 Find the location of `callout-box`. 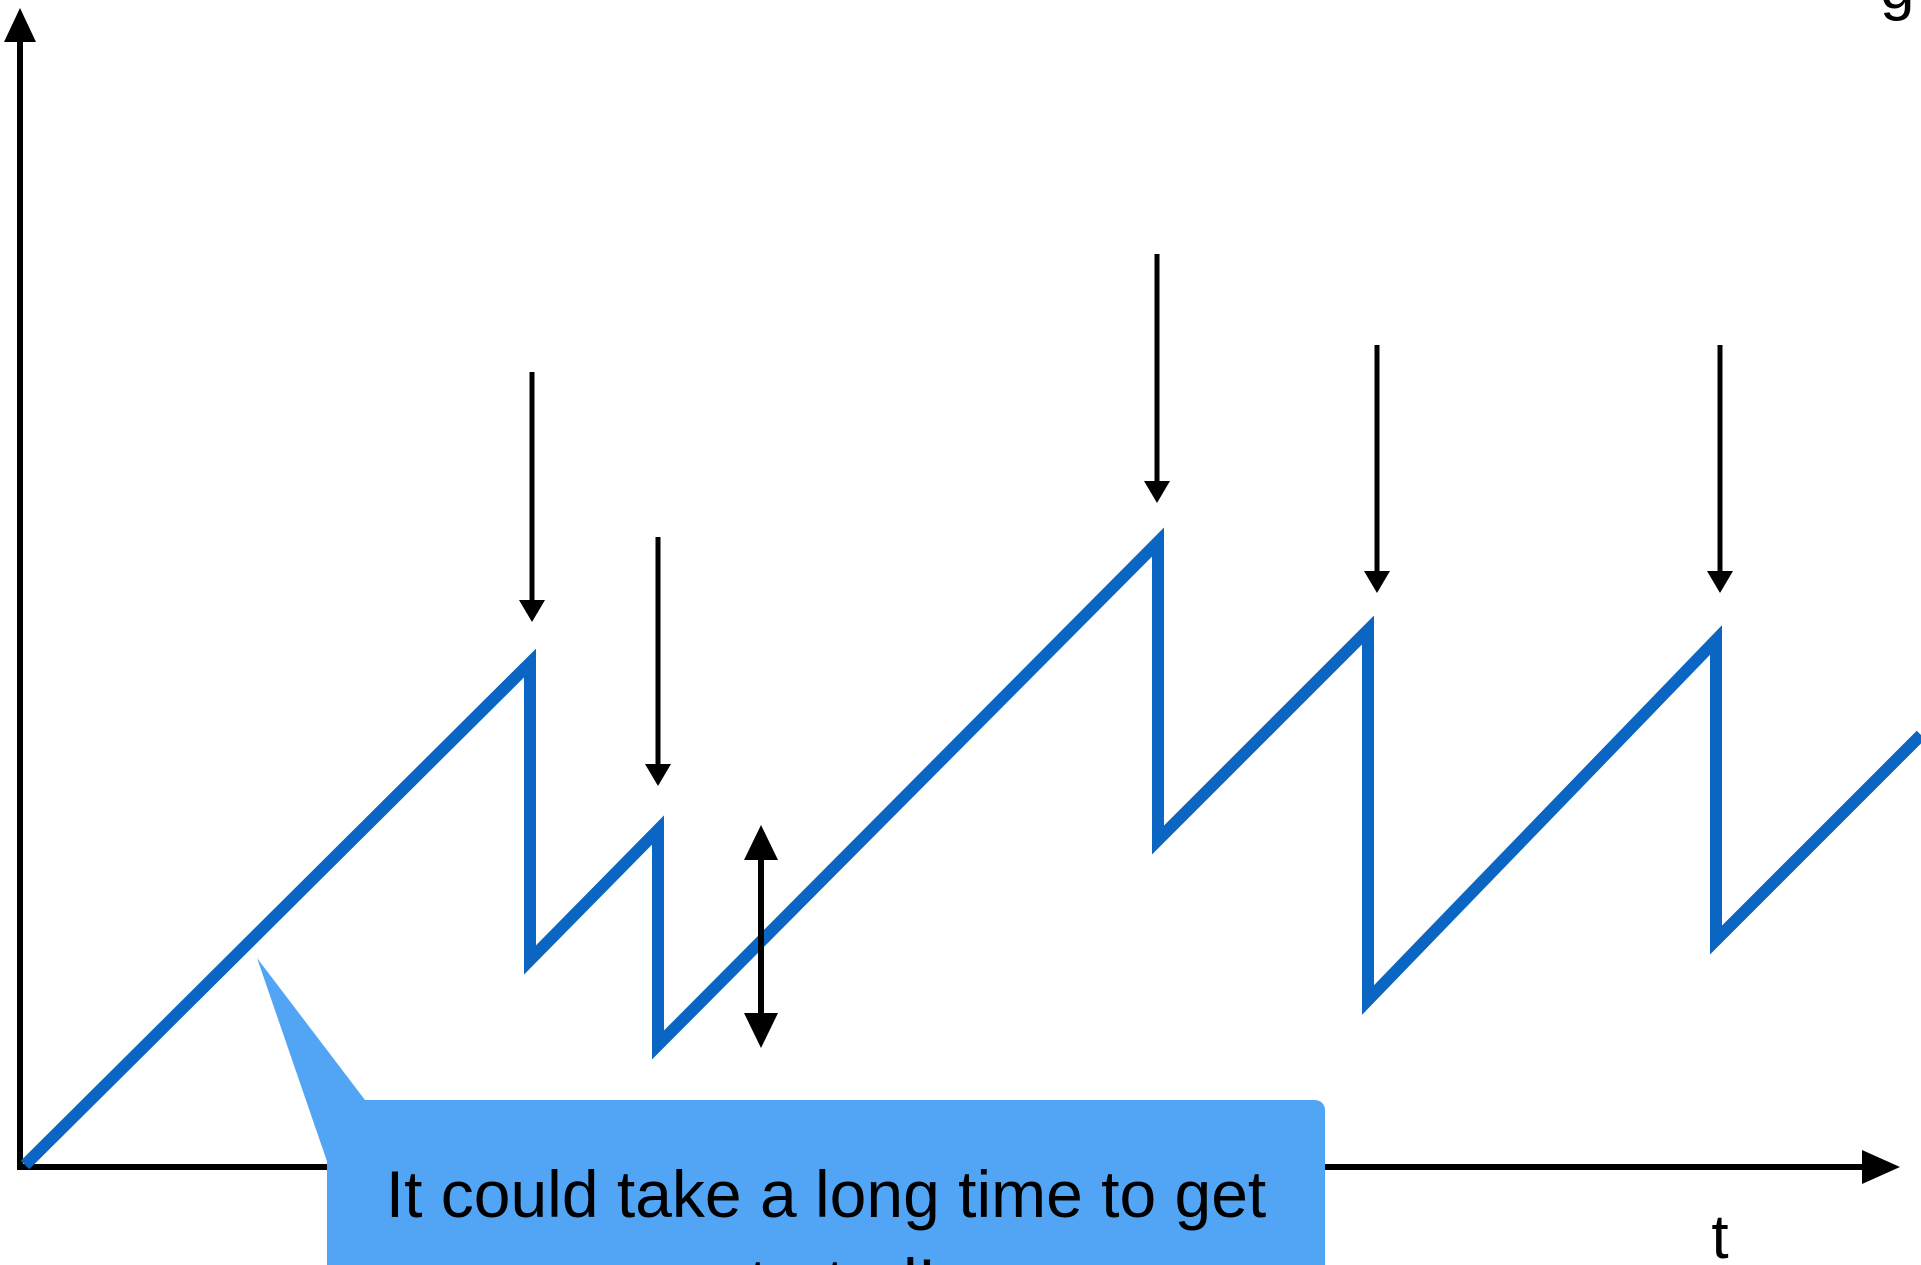

callout-box is located at coordinates (826, 1182).